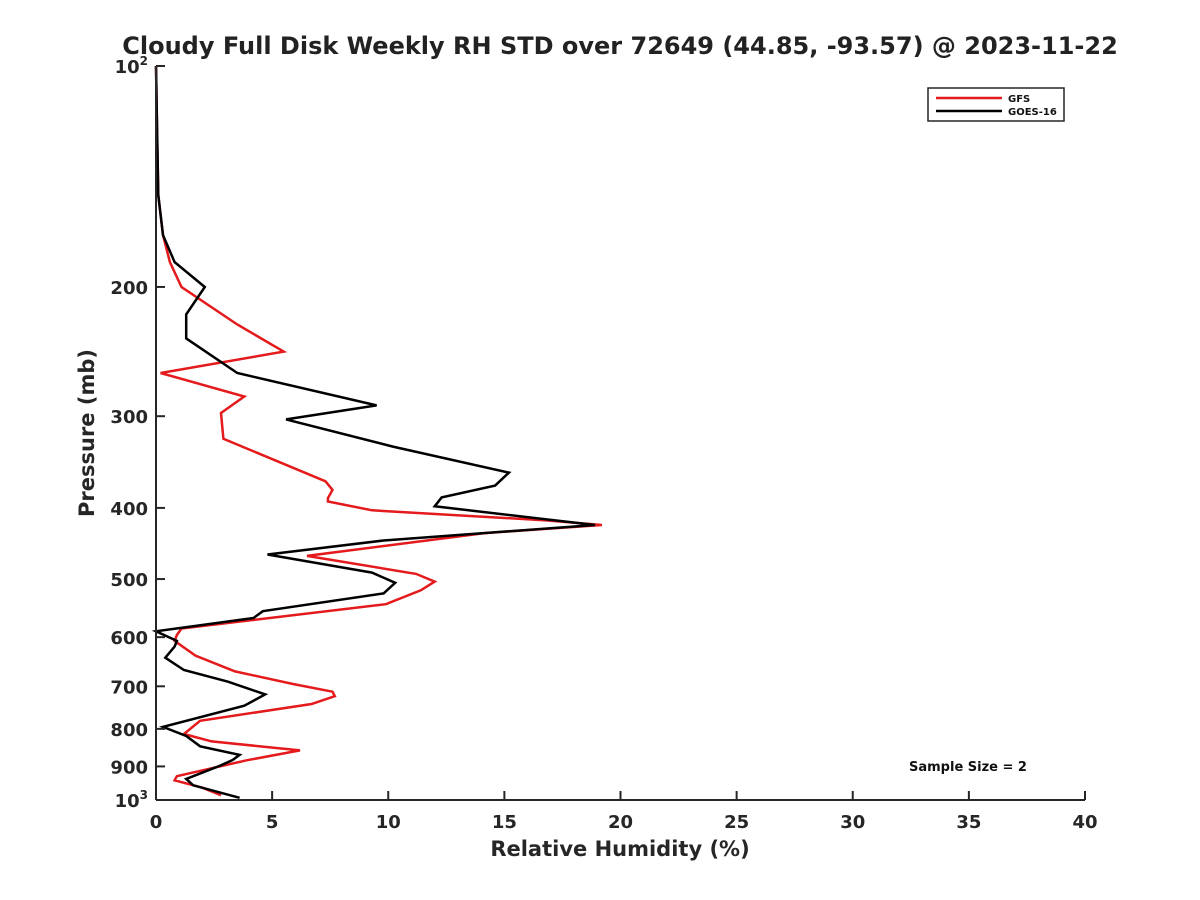  I want to click on x-tick-label: 35, so click(968, 822).